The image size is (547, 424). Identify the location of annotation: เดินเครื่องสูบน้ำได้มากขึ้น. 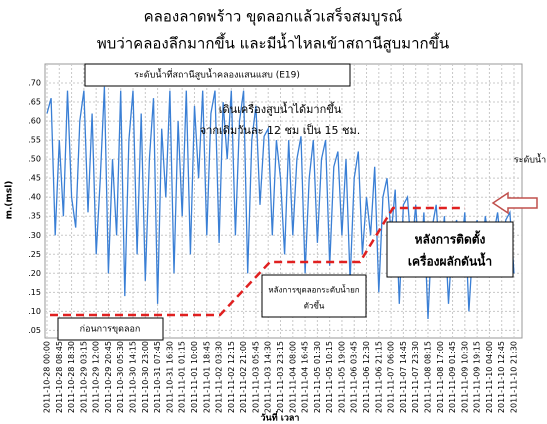
(280, 108).